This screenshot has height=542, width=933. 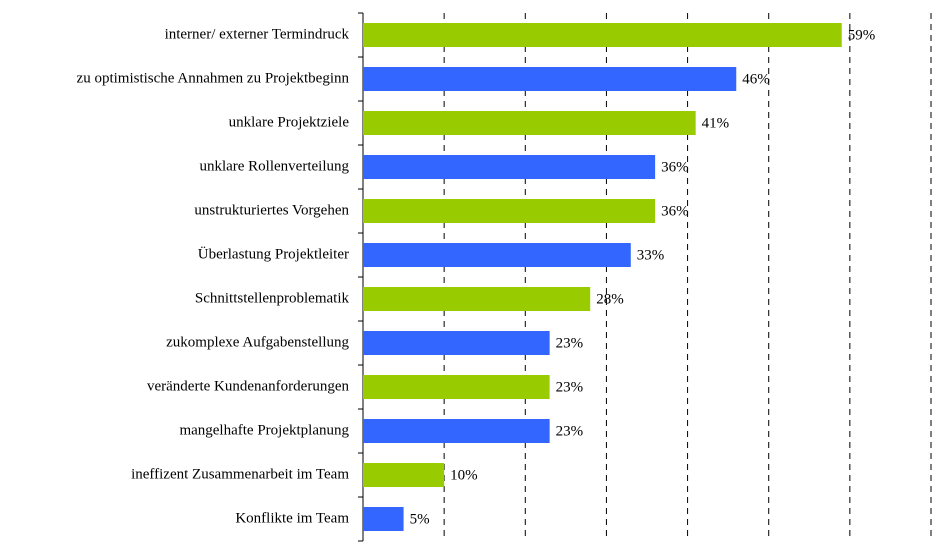 I want to click on value-label: 46%, so click(x=756, y=79).